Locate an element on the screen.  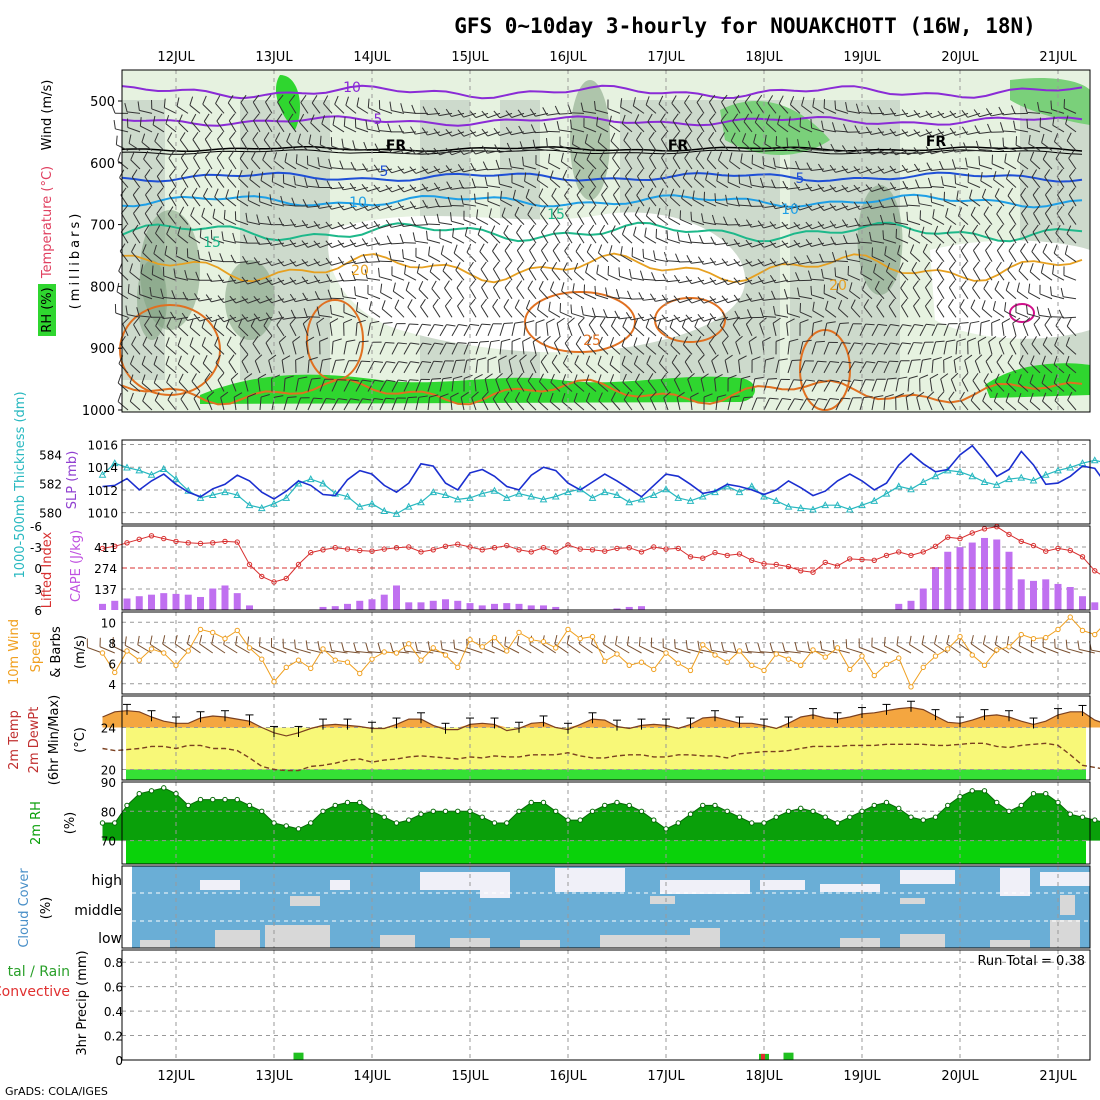
contour-label: 15 is located at coordinates (212, 243).